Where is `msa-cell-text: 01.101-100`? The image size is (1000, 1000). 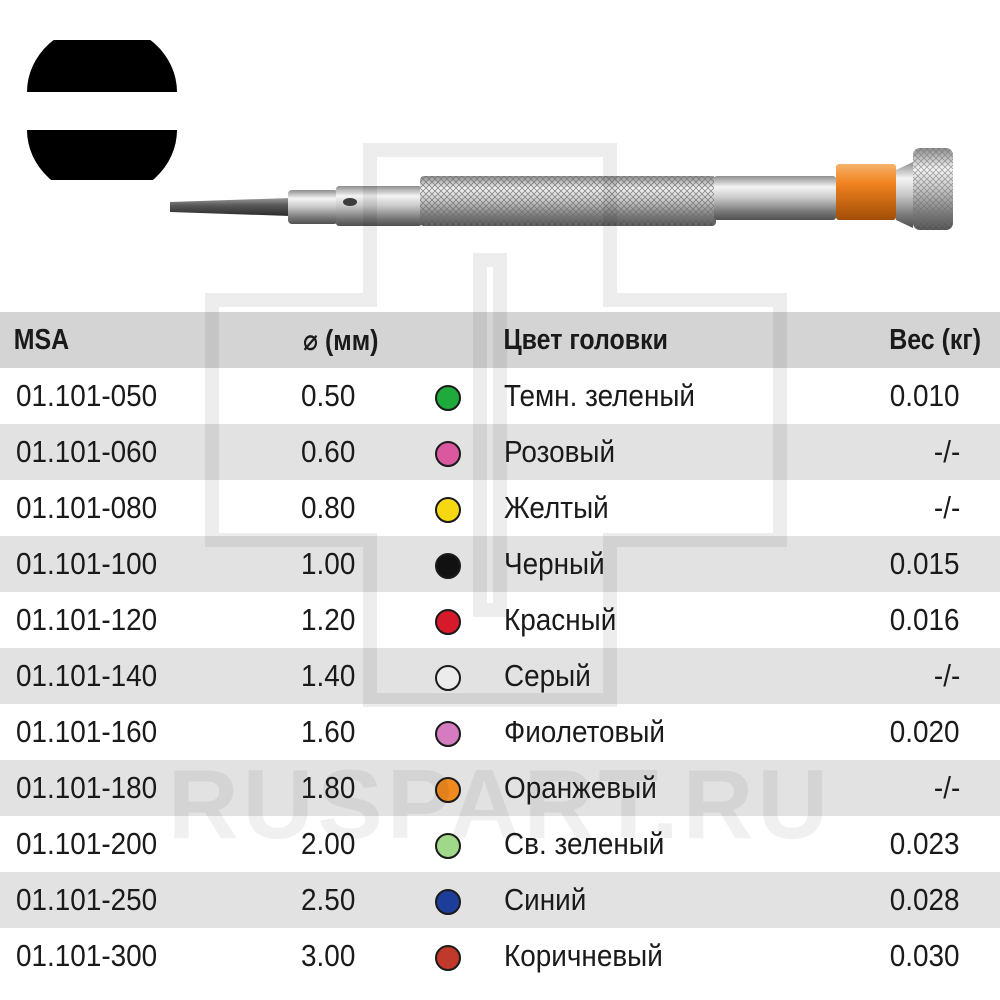
msa-cell-text: 01.101-100 is located at coordinates (87, 563).